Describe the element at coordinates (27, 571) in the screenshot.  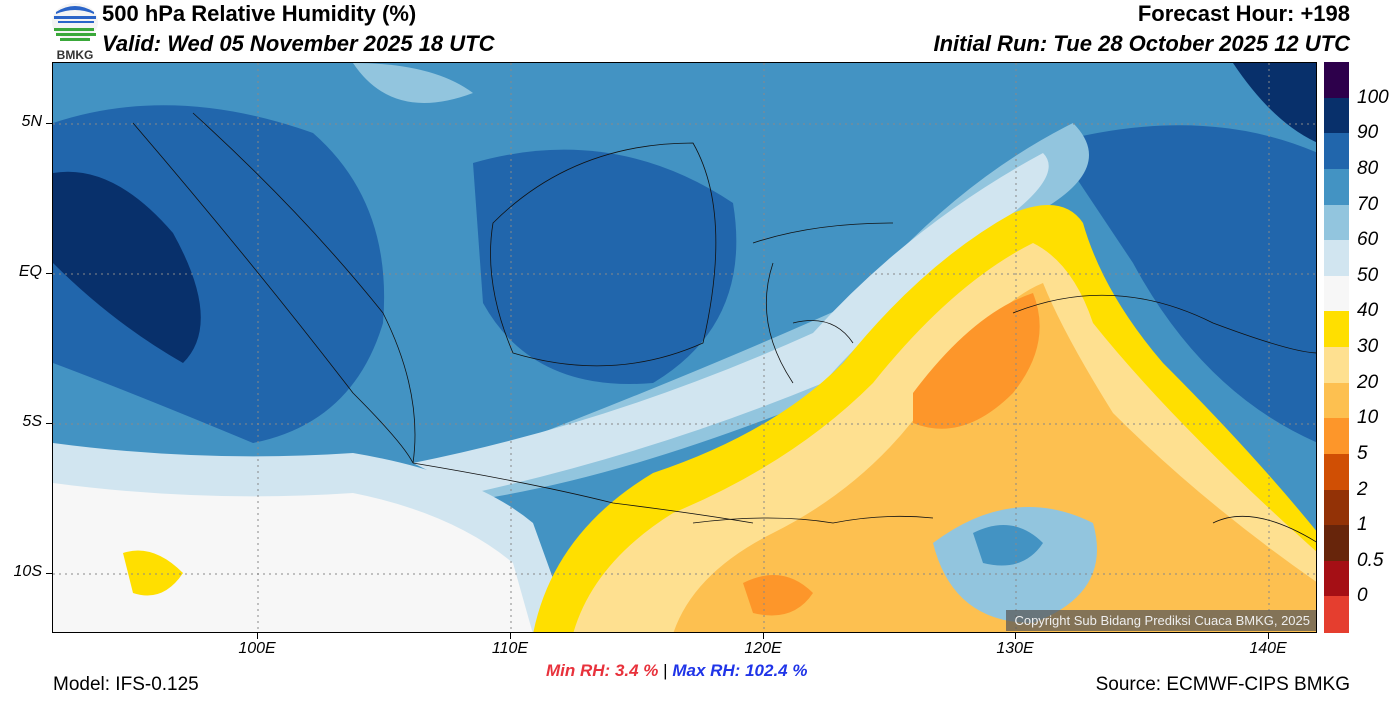
I see `lat-label-10s: 10S` at that location.